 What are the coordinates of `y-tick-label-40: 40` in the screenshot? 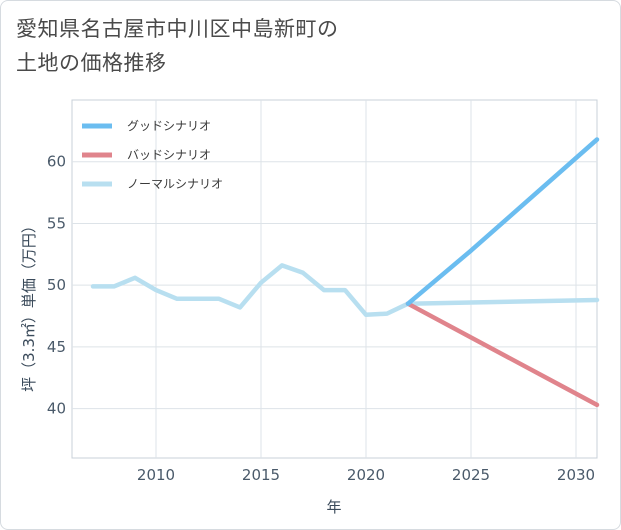 It's located at (56, 409).